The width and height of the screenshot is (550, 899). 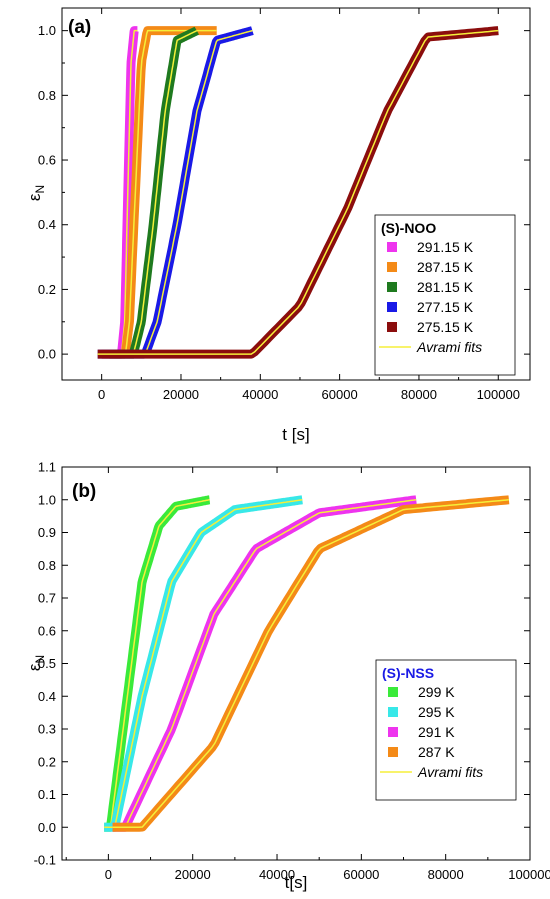 I want to click on x-tick-label-0-1: 20000, so click(x=181, y=394).